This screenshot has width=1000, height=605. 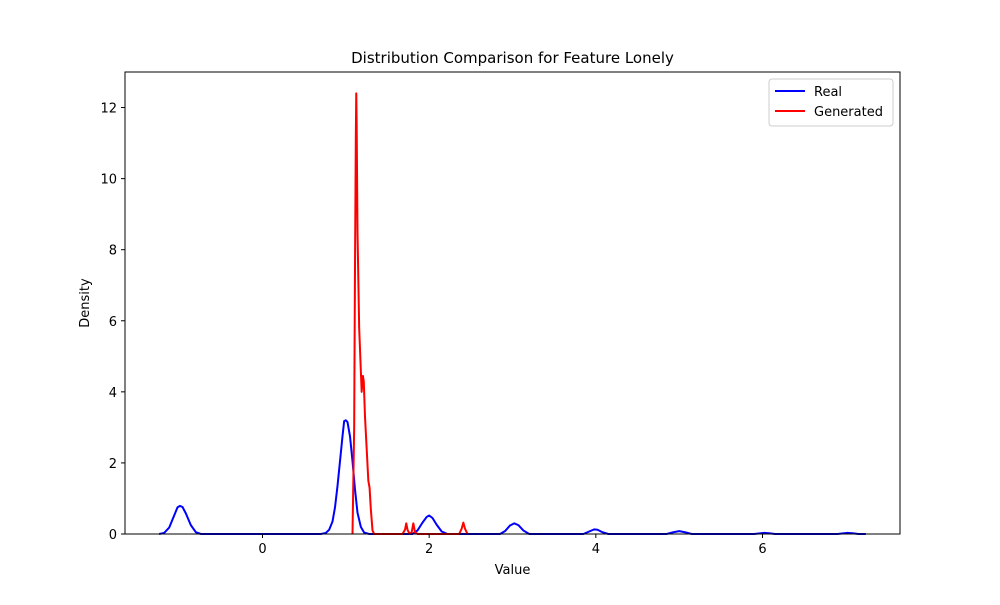 I want to click on y-tick-label: 6, so click(x=113, y=322).